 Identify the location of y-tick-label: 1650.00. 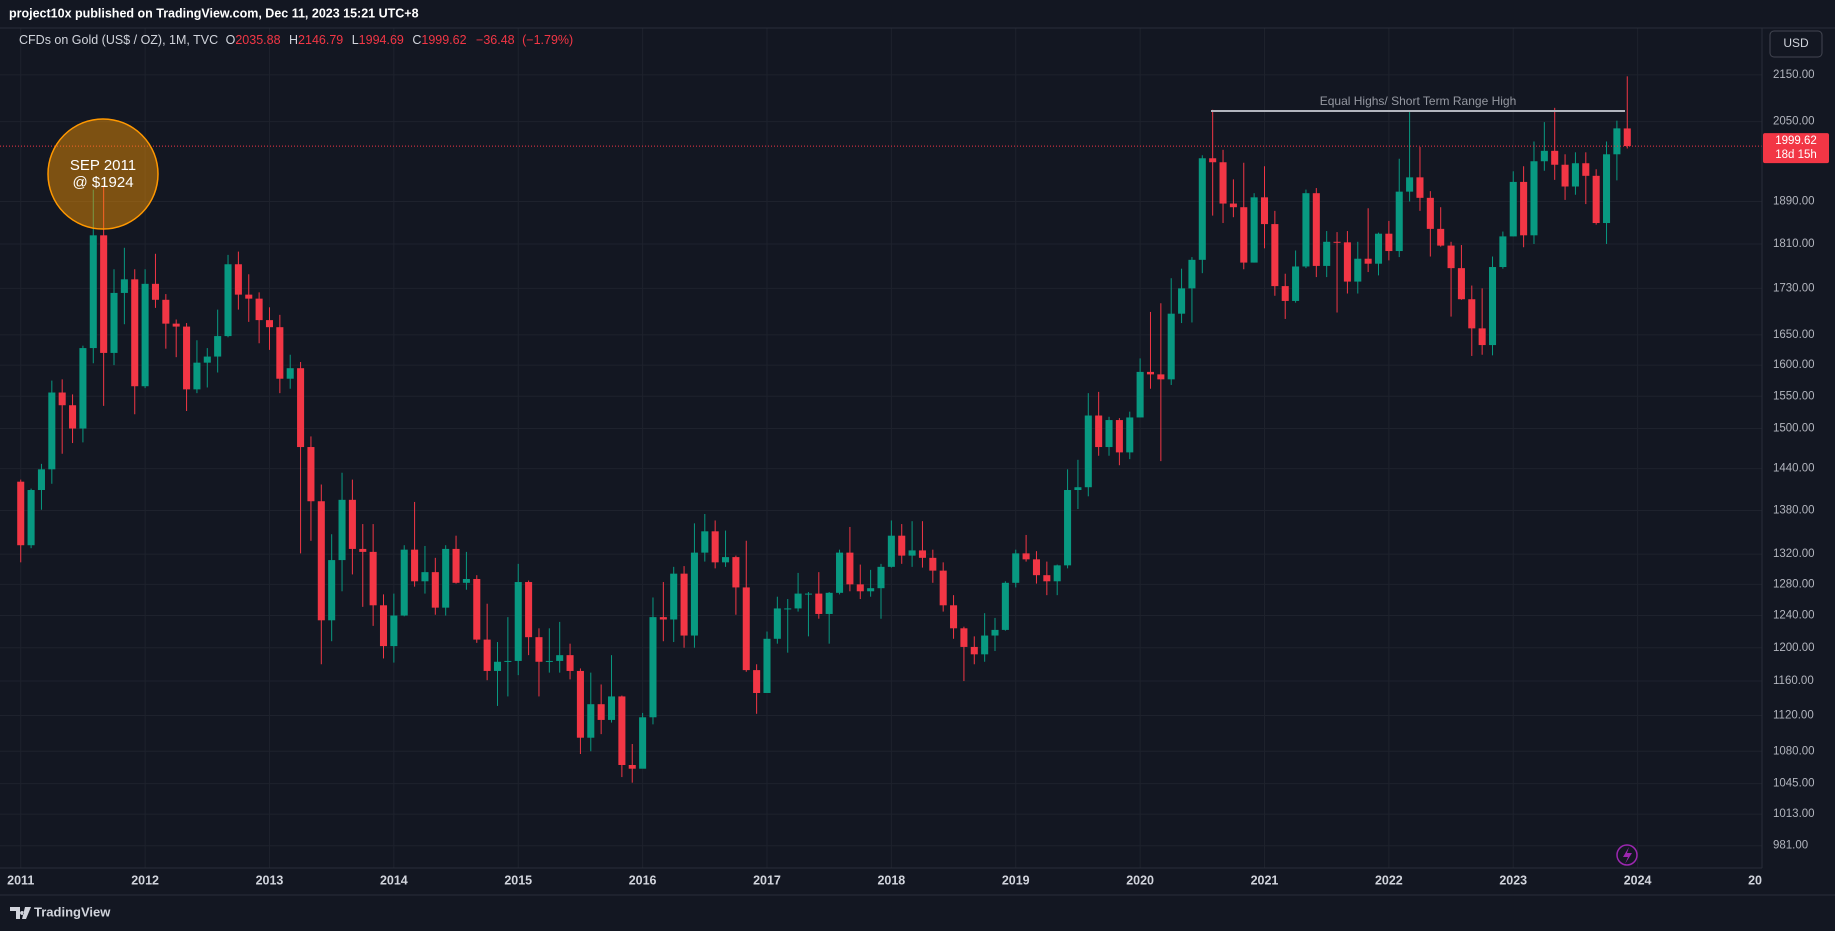
(1794, 335).